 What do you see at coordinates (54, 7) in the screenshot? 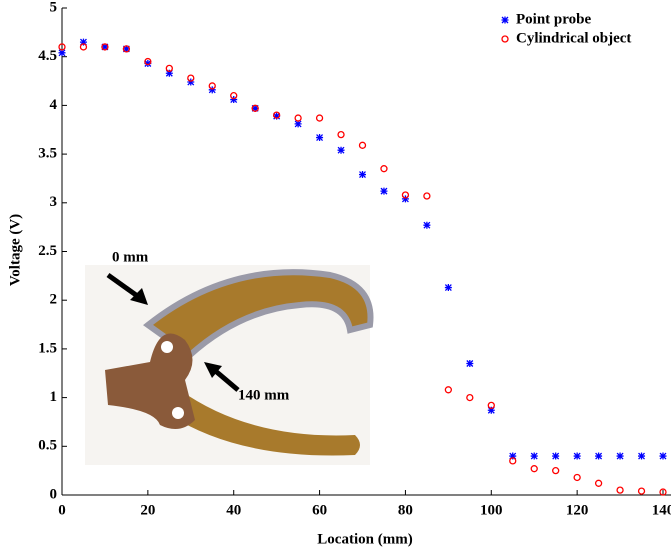
I see `y-tick-label: 5` at bounding box center [54, 7].